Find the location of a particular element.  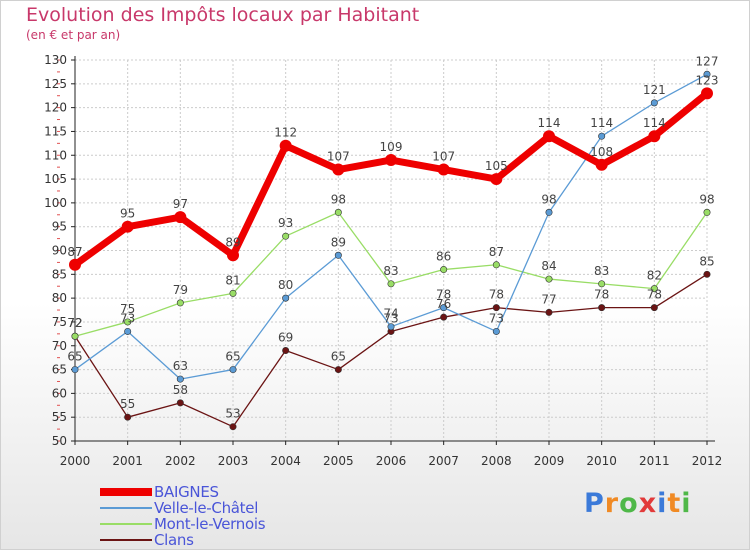

data-label-clans-2005: 65 is located at coordinates (338, 357).